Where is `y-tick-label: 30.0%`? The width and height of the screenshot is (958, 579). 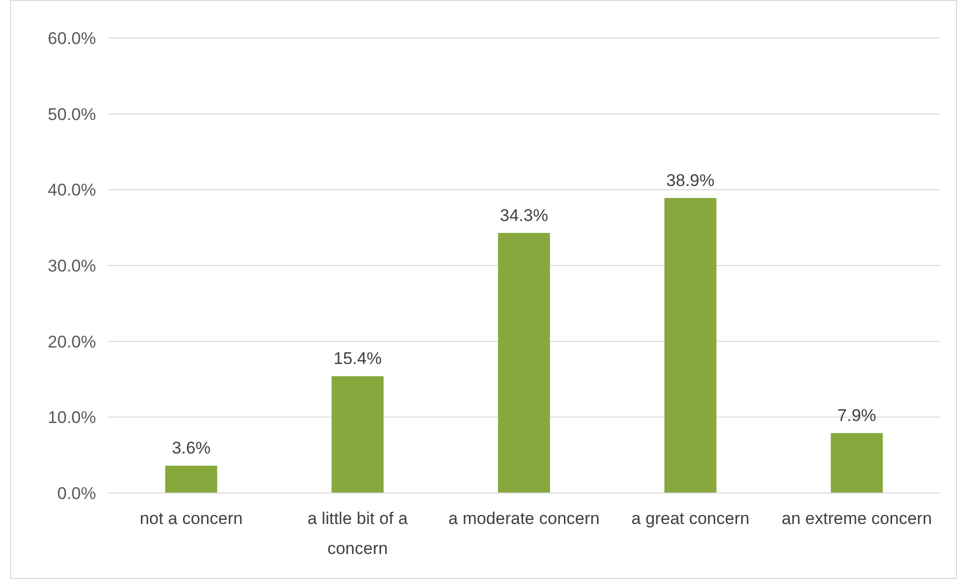 y-tick-label: 30.0% is located at coordinates (72, 266).